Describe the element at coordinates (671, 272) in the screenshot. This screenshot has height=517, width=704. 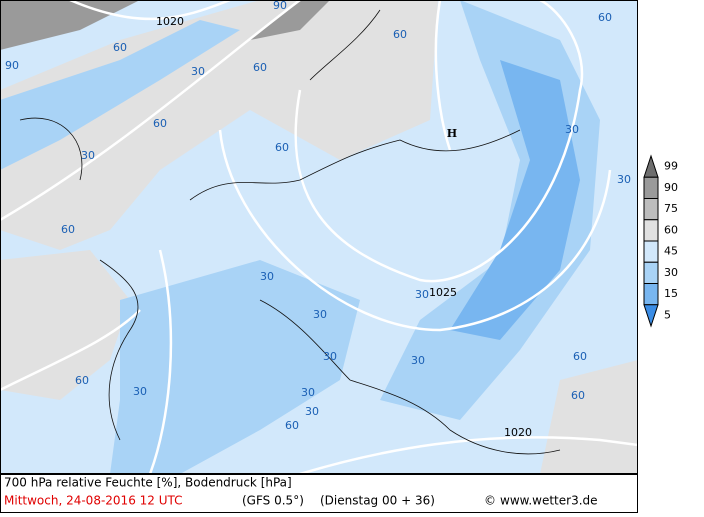
I see `legend-label: 30` at that location.